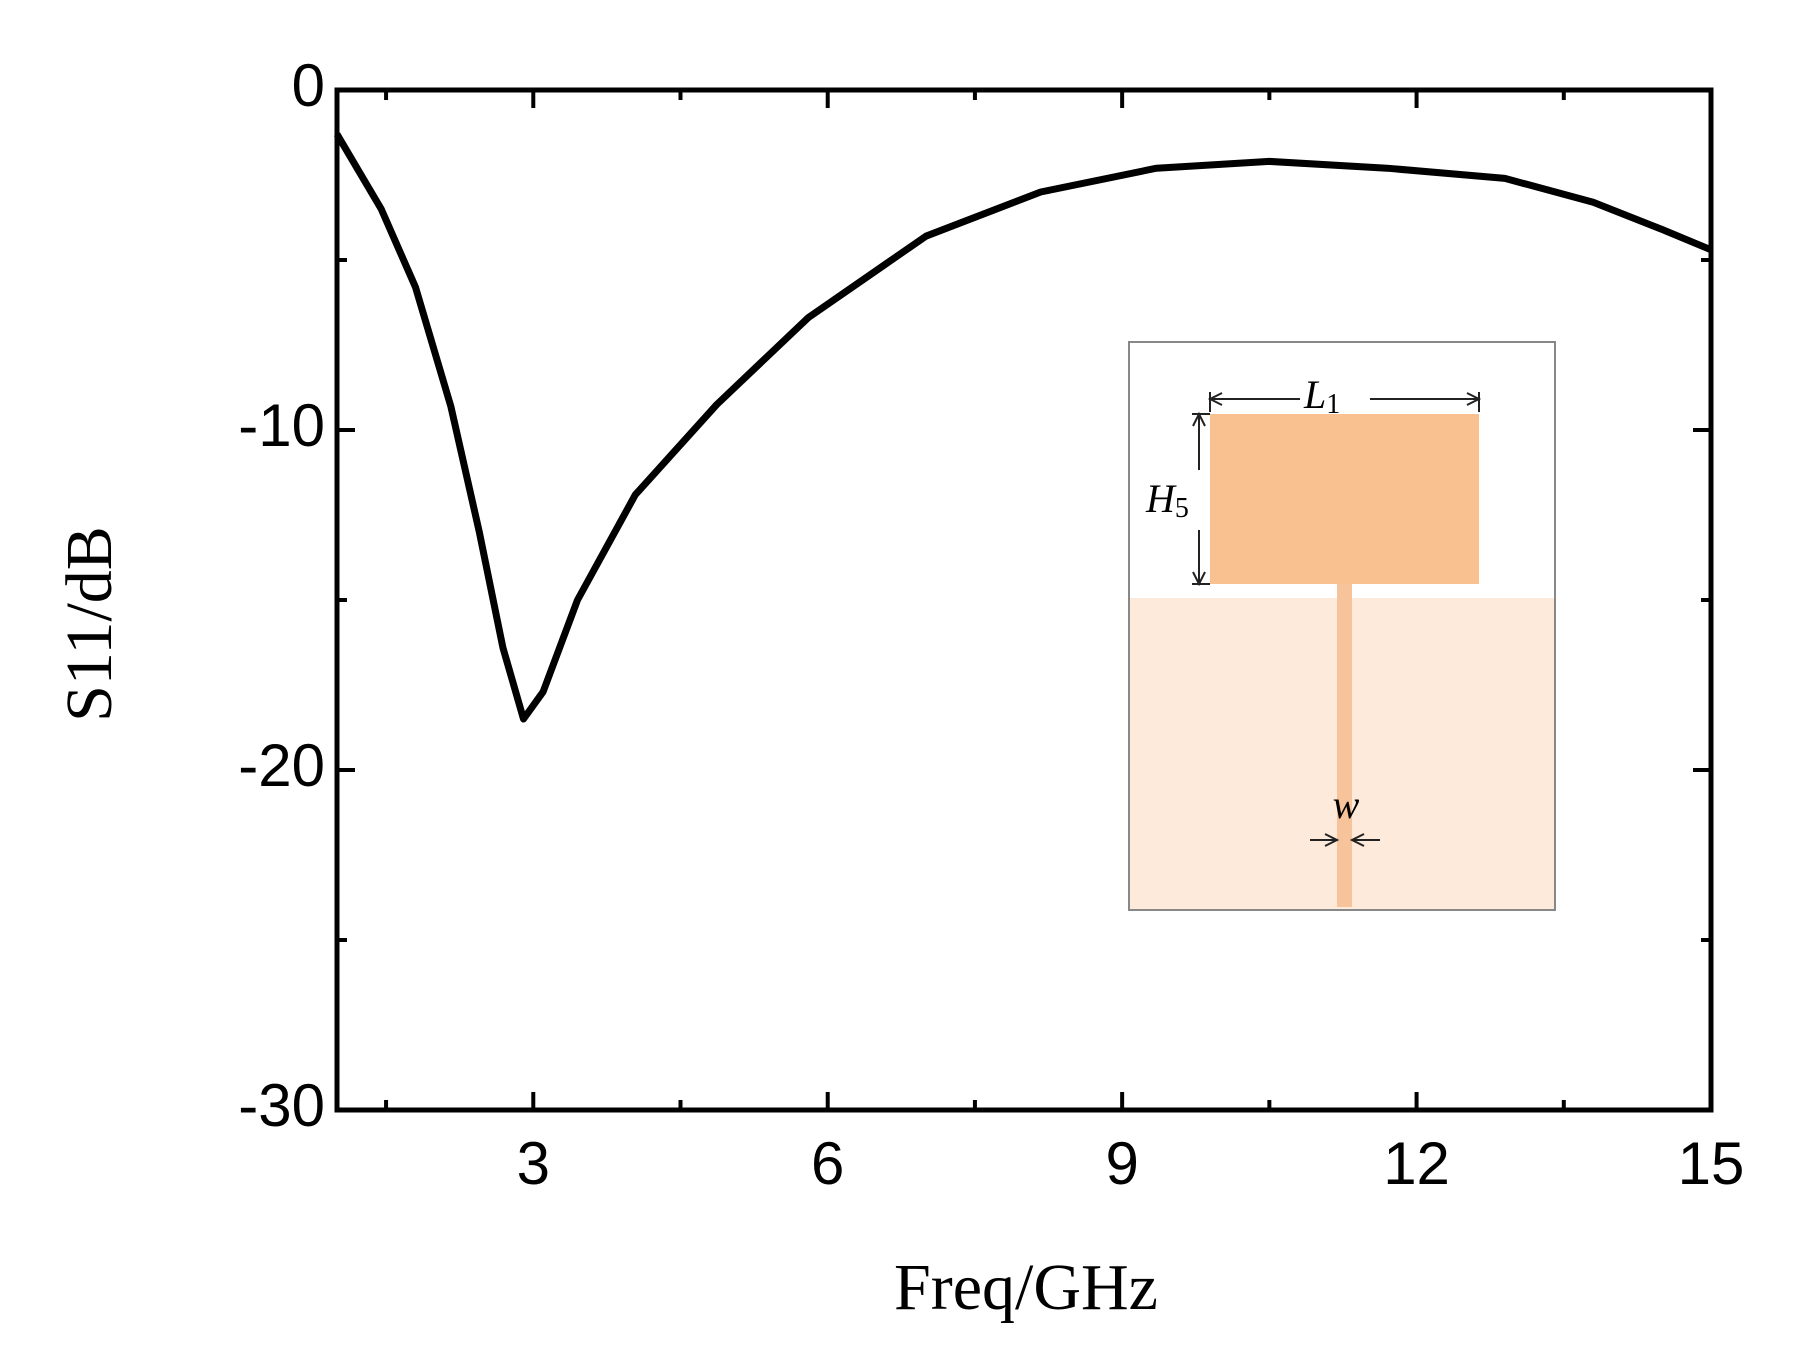 This screenshot has width=1803, height=1362. I want to click on y-tick-label: -30, so click(281, 1105).